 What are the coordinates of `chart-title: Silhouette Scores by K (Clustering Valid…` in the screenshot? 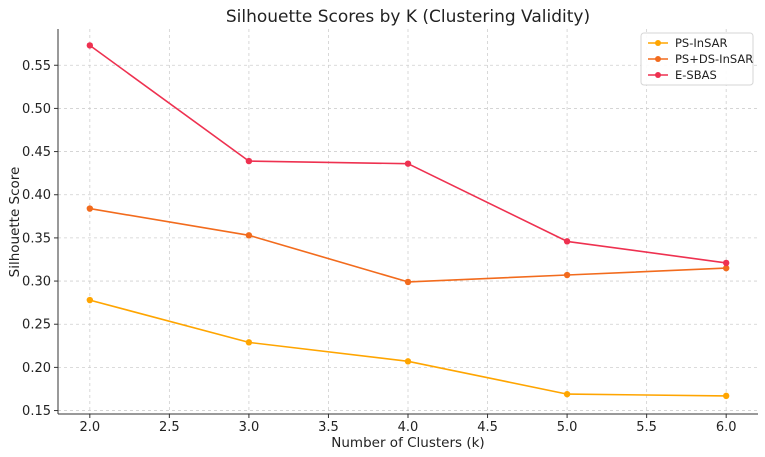 It's located at (408, 17).